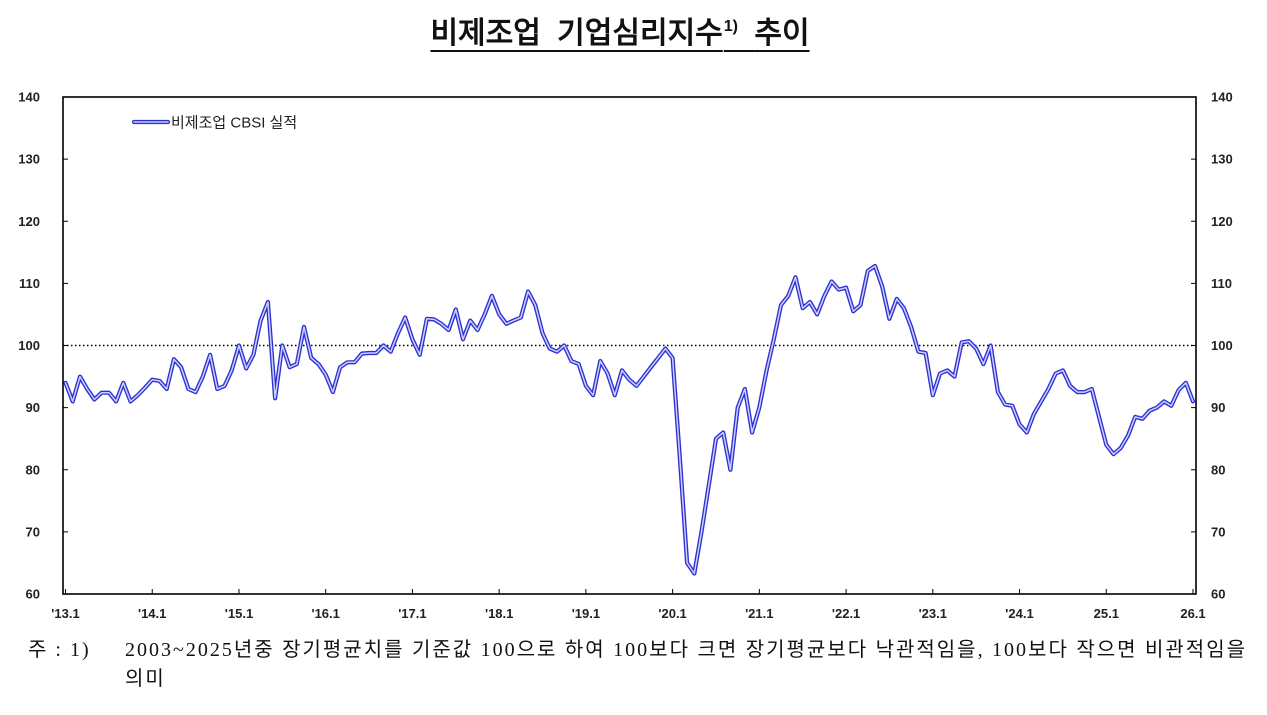  I want to click on chart-title: 비제조업 기업심리지수1) 추이, so click(620, 34).